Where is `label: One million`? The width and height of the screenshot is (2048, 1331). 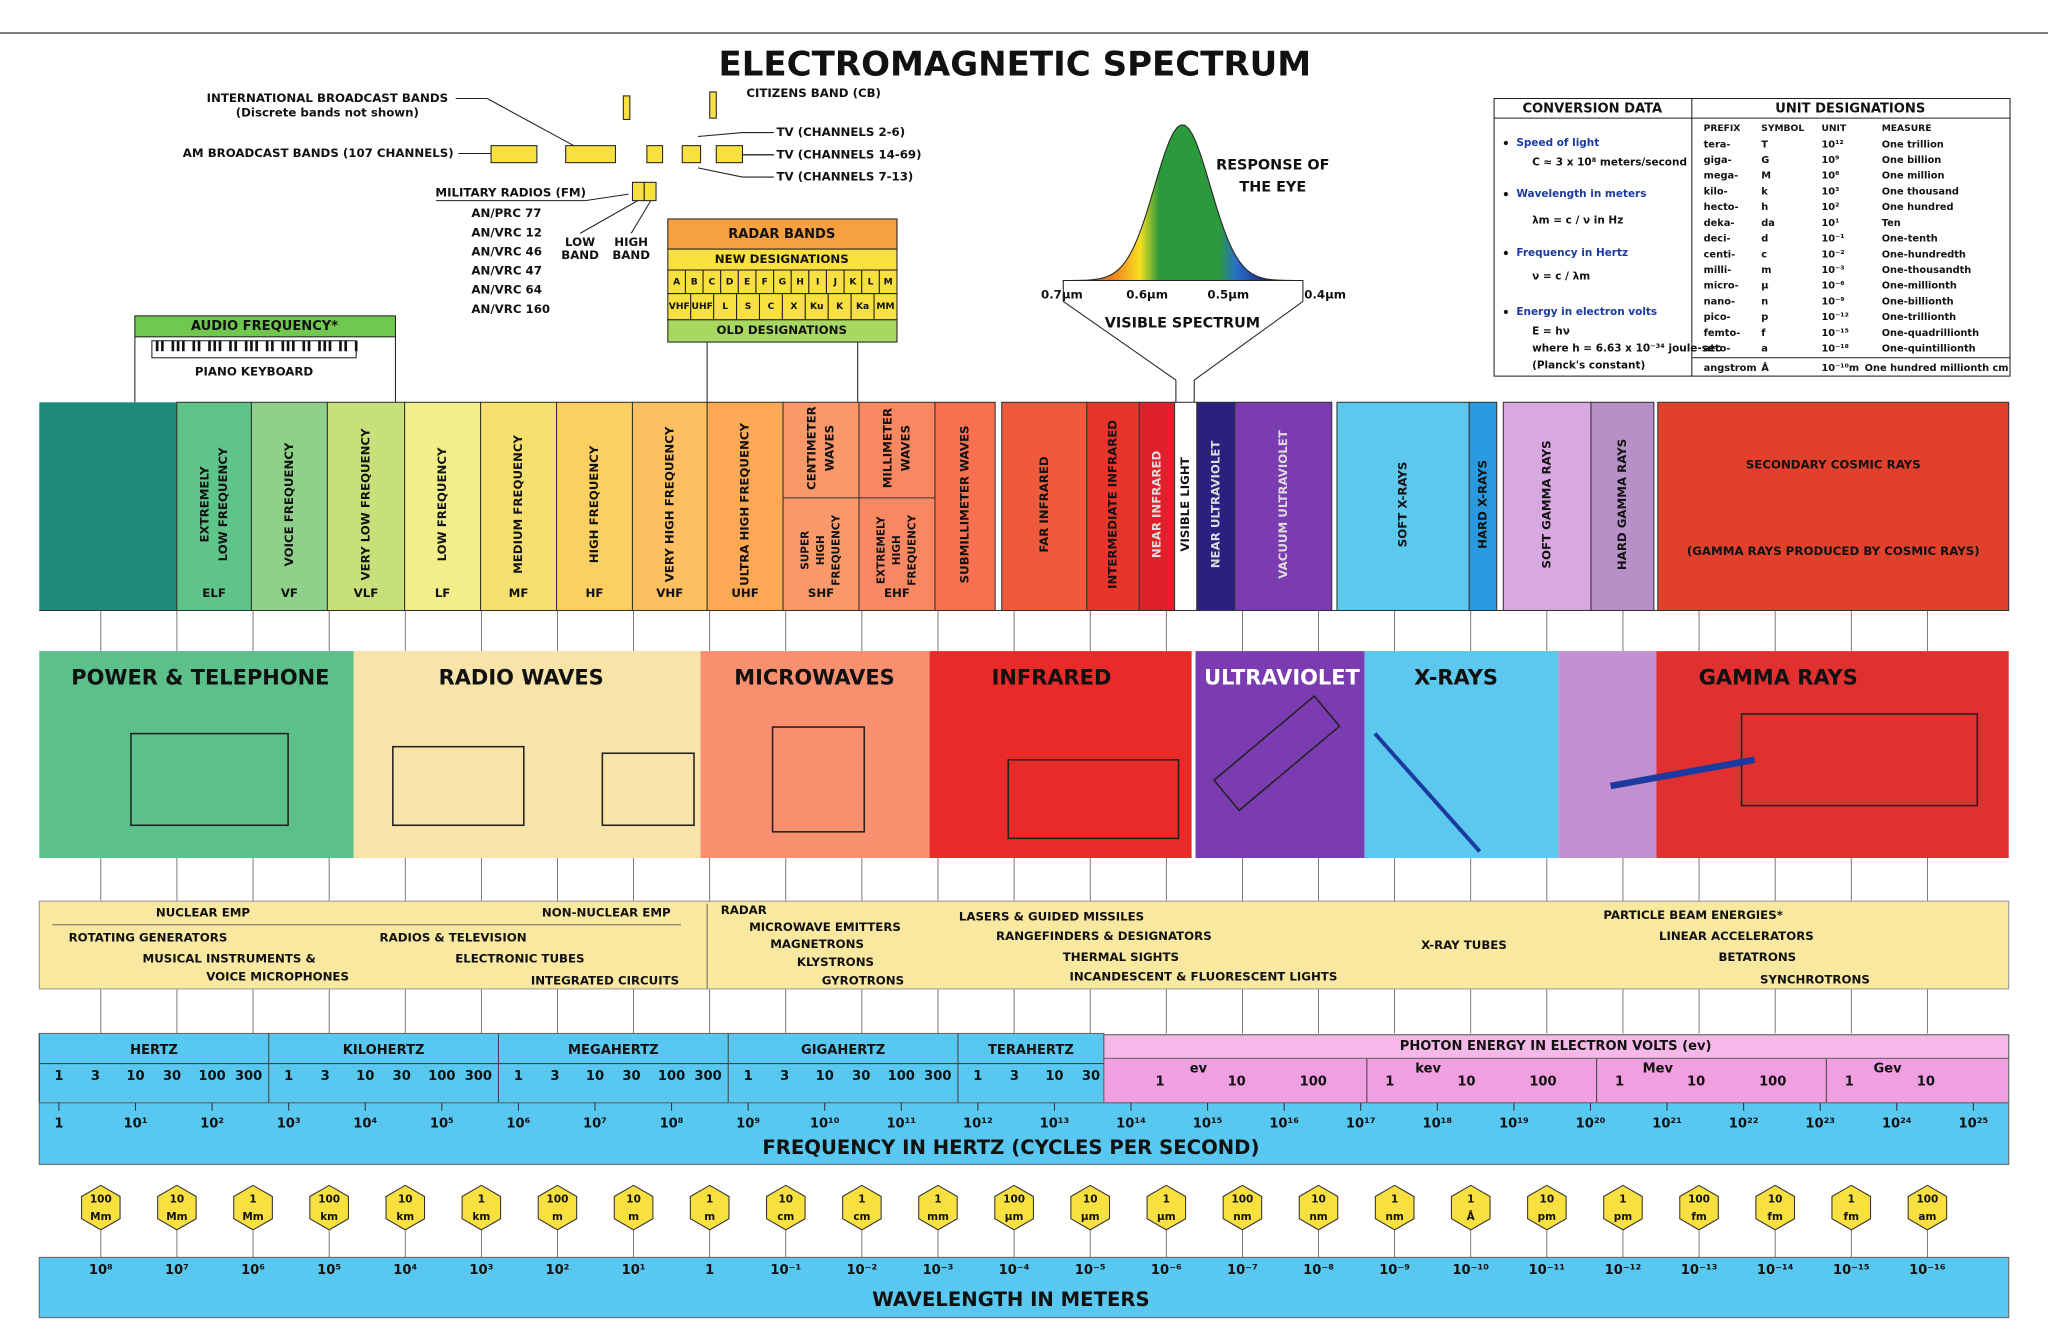 label: One million is located at coordinates (1913, 176).